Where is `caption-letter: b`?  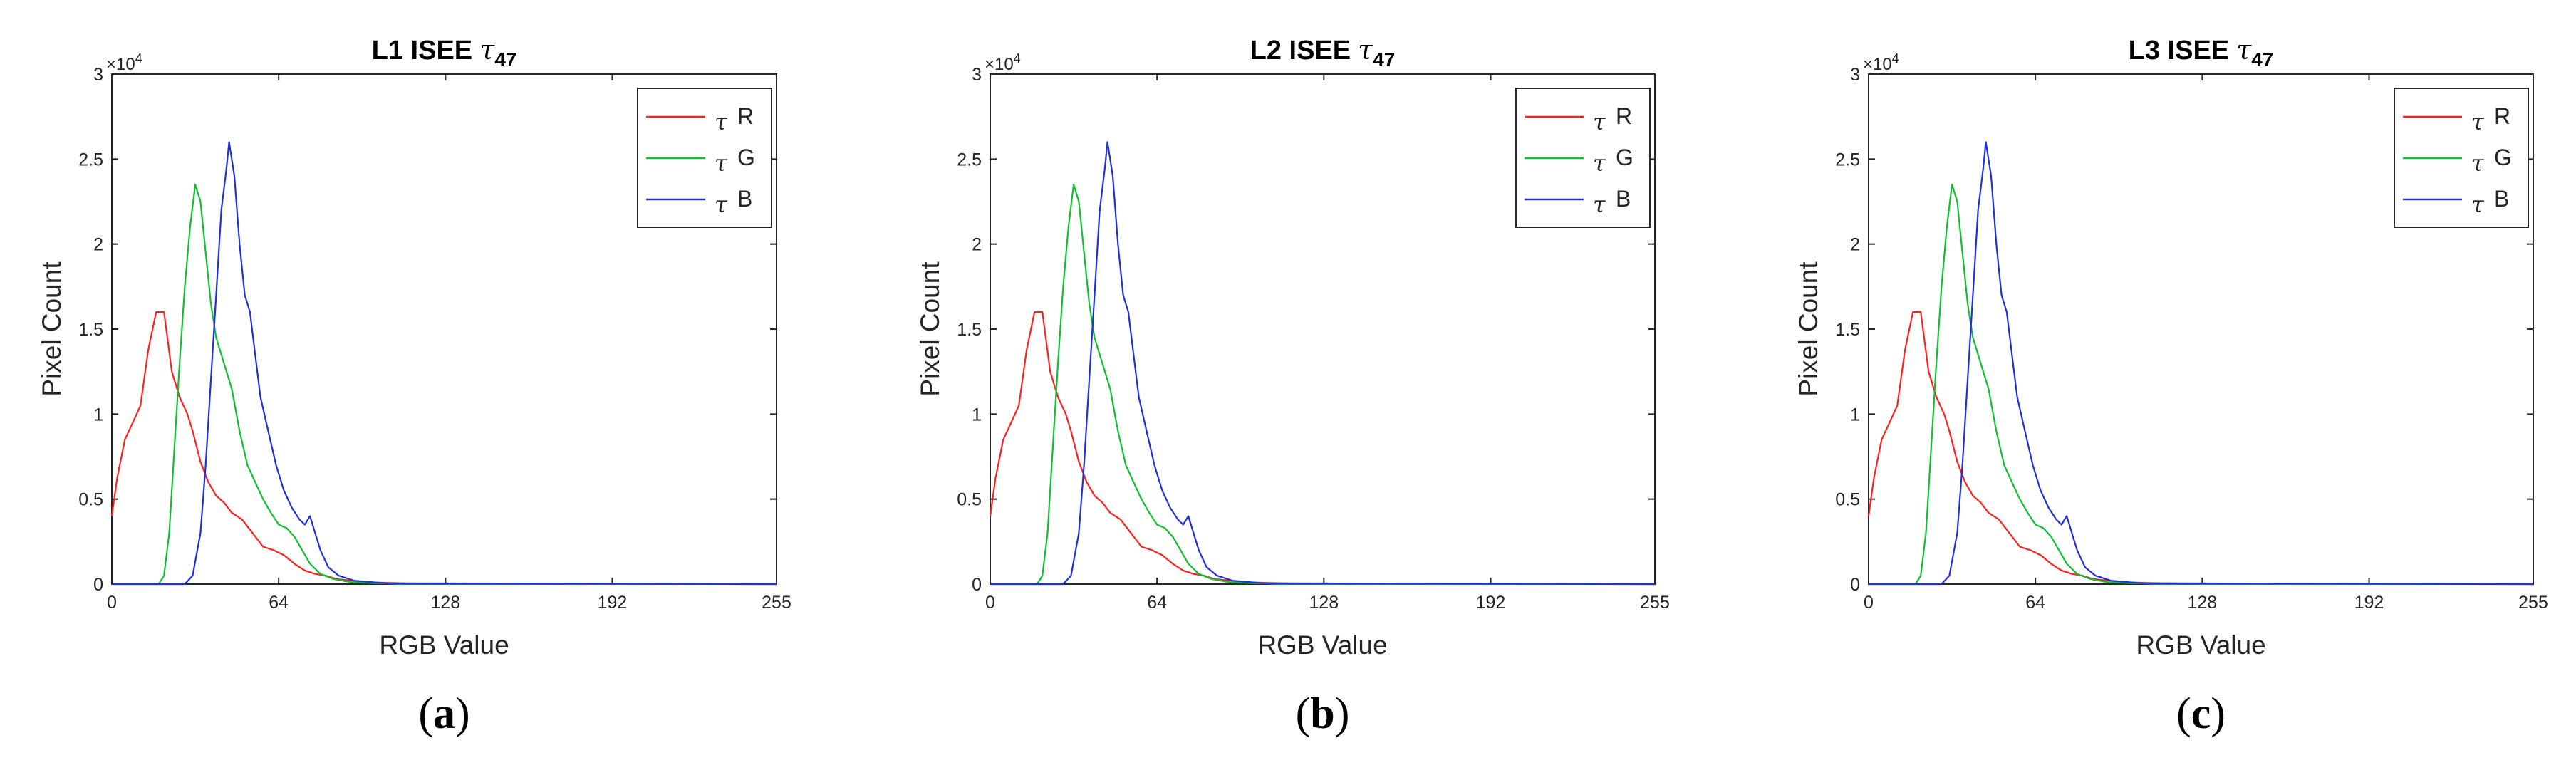 caption-letter: b is located at coordinates (1322, 714).